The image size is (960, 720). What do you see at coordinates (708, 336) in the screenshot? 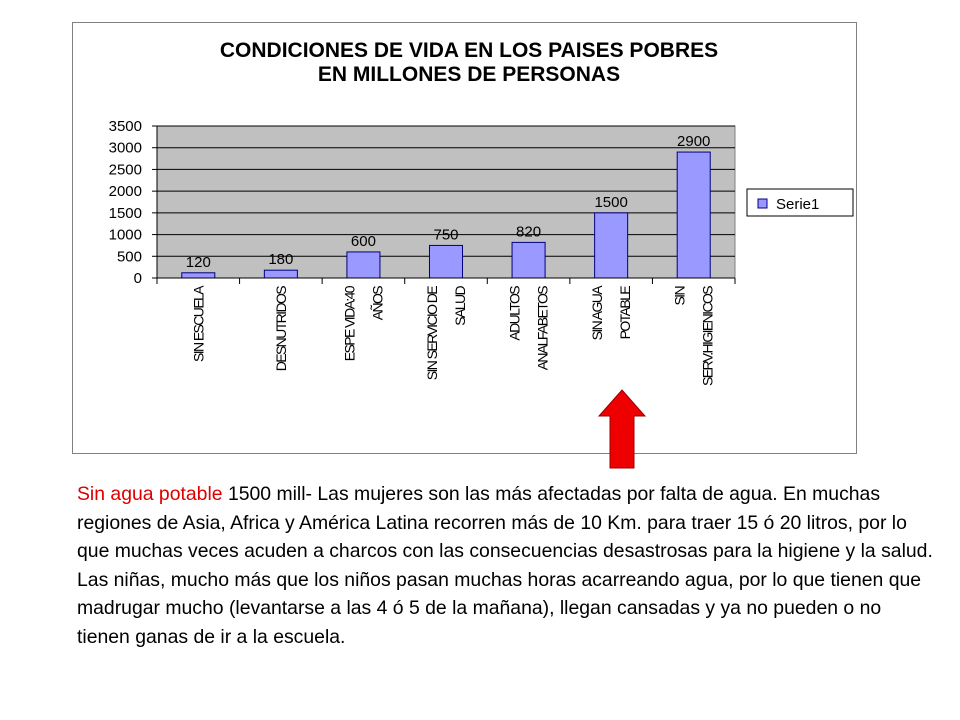
I see `category-label: SERV.HIGIENICOS` at bounding box center [708, 336].